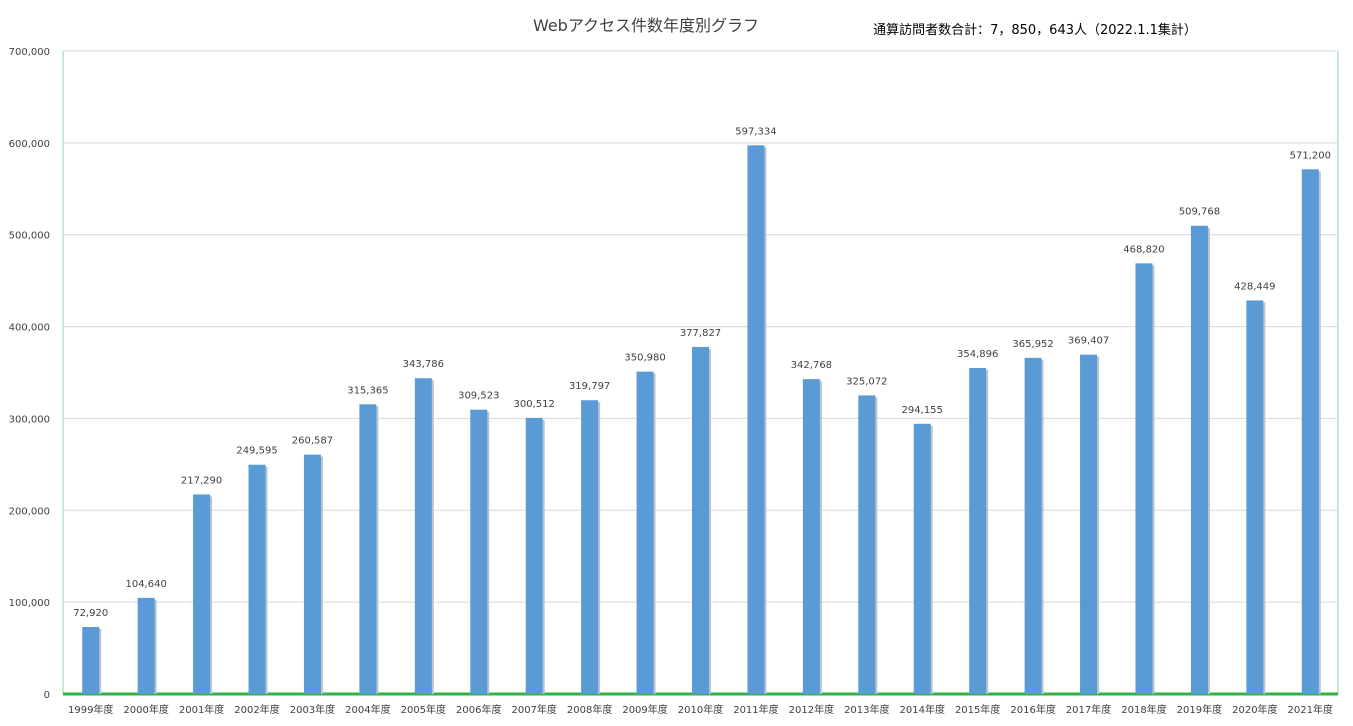 Image resolution: width=1353 pixels, height=726 pixels. I want to click on data-label: 325,072, so click(866, 381).